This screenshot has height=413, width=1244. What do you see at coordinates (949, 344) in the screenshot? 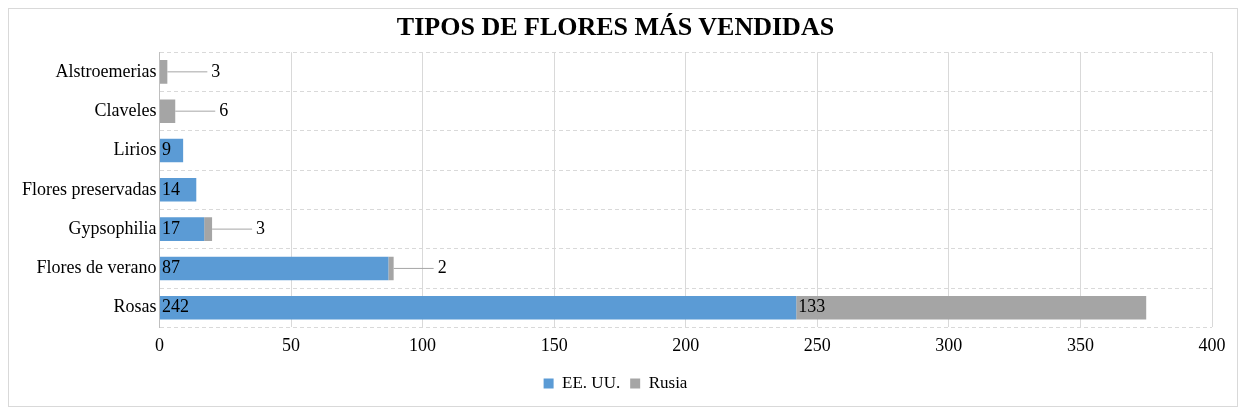
I see `x-tick-label: 300` at bounding box center [949, 344].